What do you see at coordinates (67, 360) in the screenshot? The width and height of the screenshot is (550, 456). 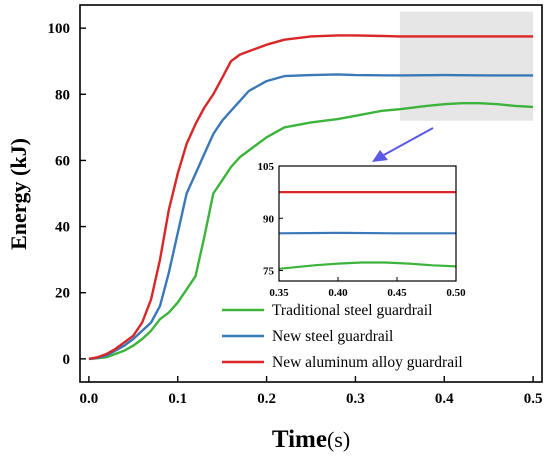 I see `y-tick-label: 0` at bounding box center [67, 360].